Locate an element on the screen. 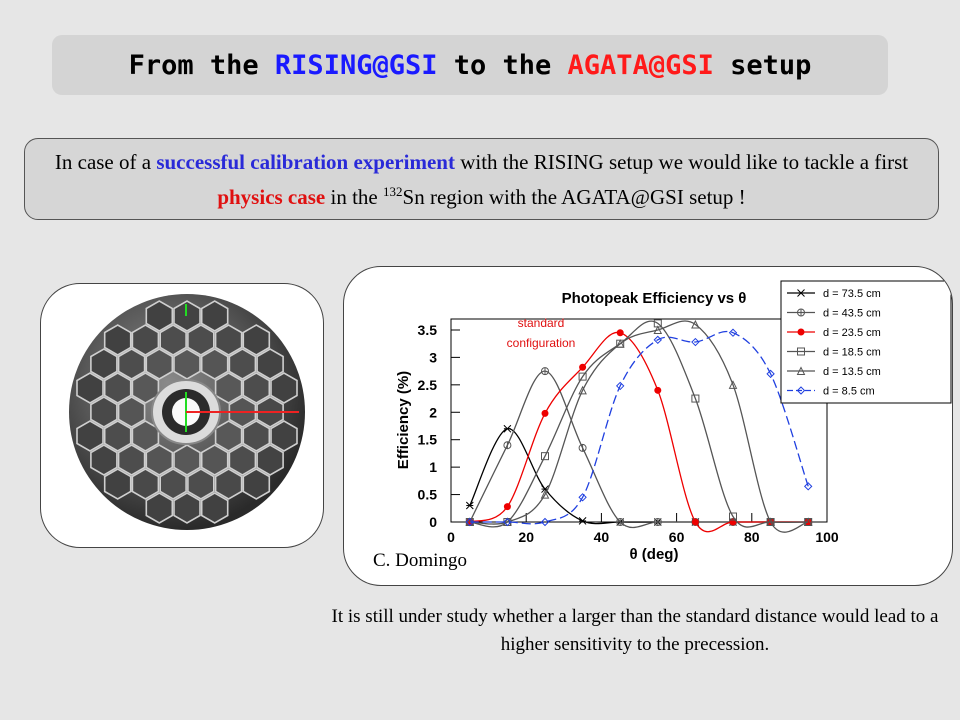 The width and height of the screenshot is (960, 720). legend-label: d = 13.5 cm is located at coordinates (852, 372).